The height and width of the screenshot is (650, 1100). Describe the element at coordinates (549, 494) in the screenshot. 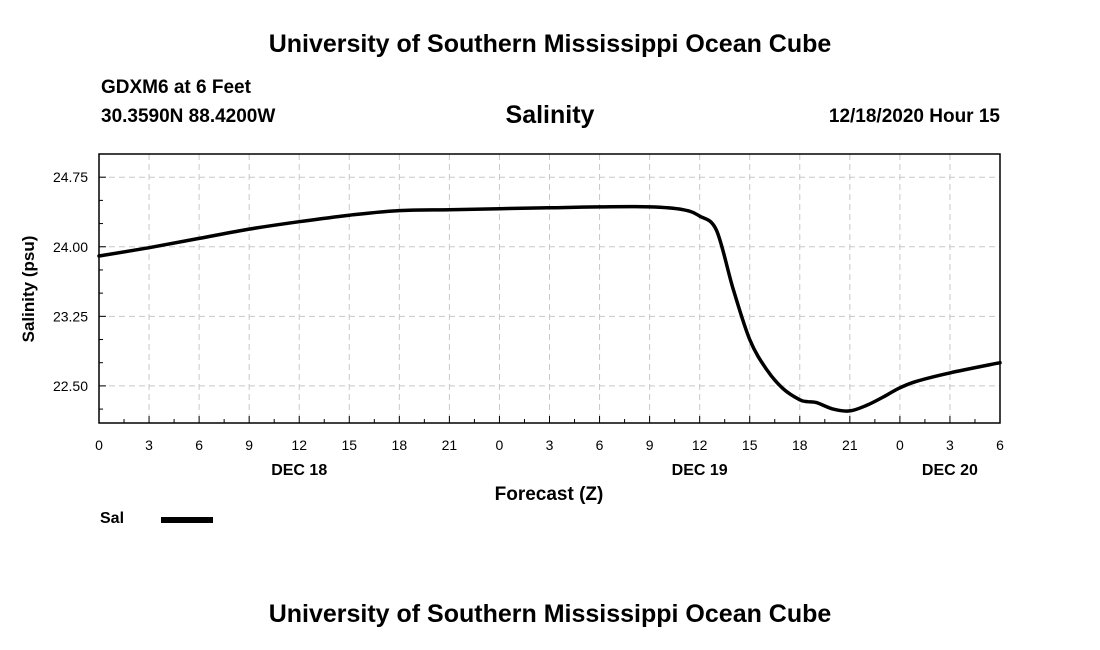

I see `x-axis-title: Forecast (Z)` at that location.